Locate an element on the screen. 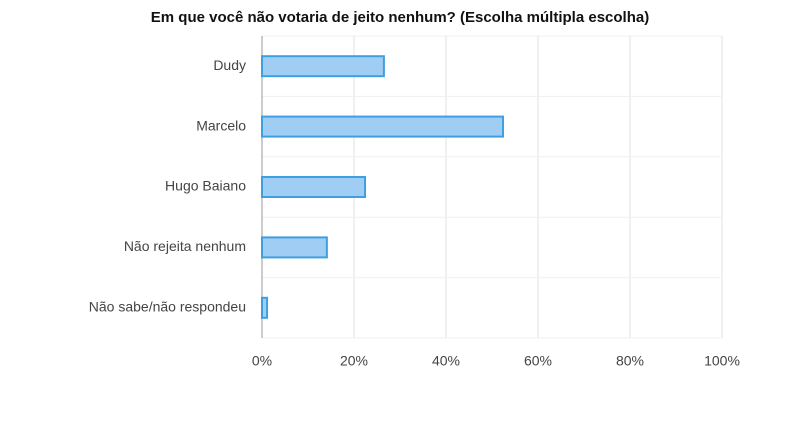  x-tick-label: 60% is located at coordinates (538, 361).